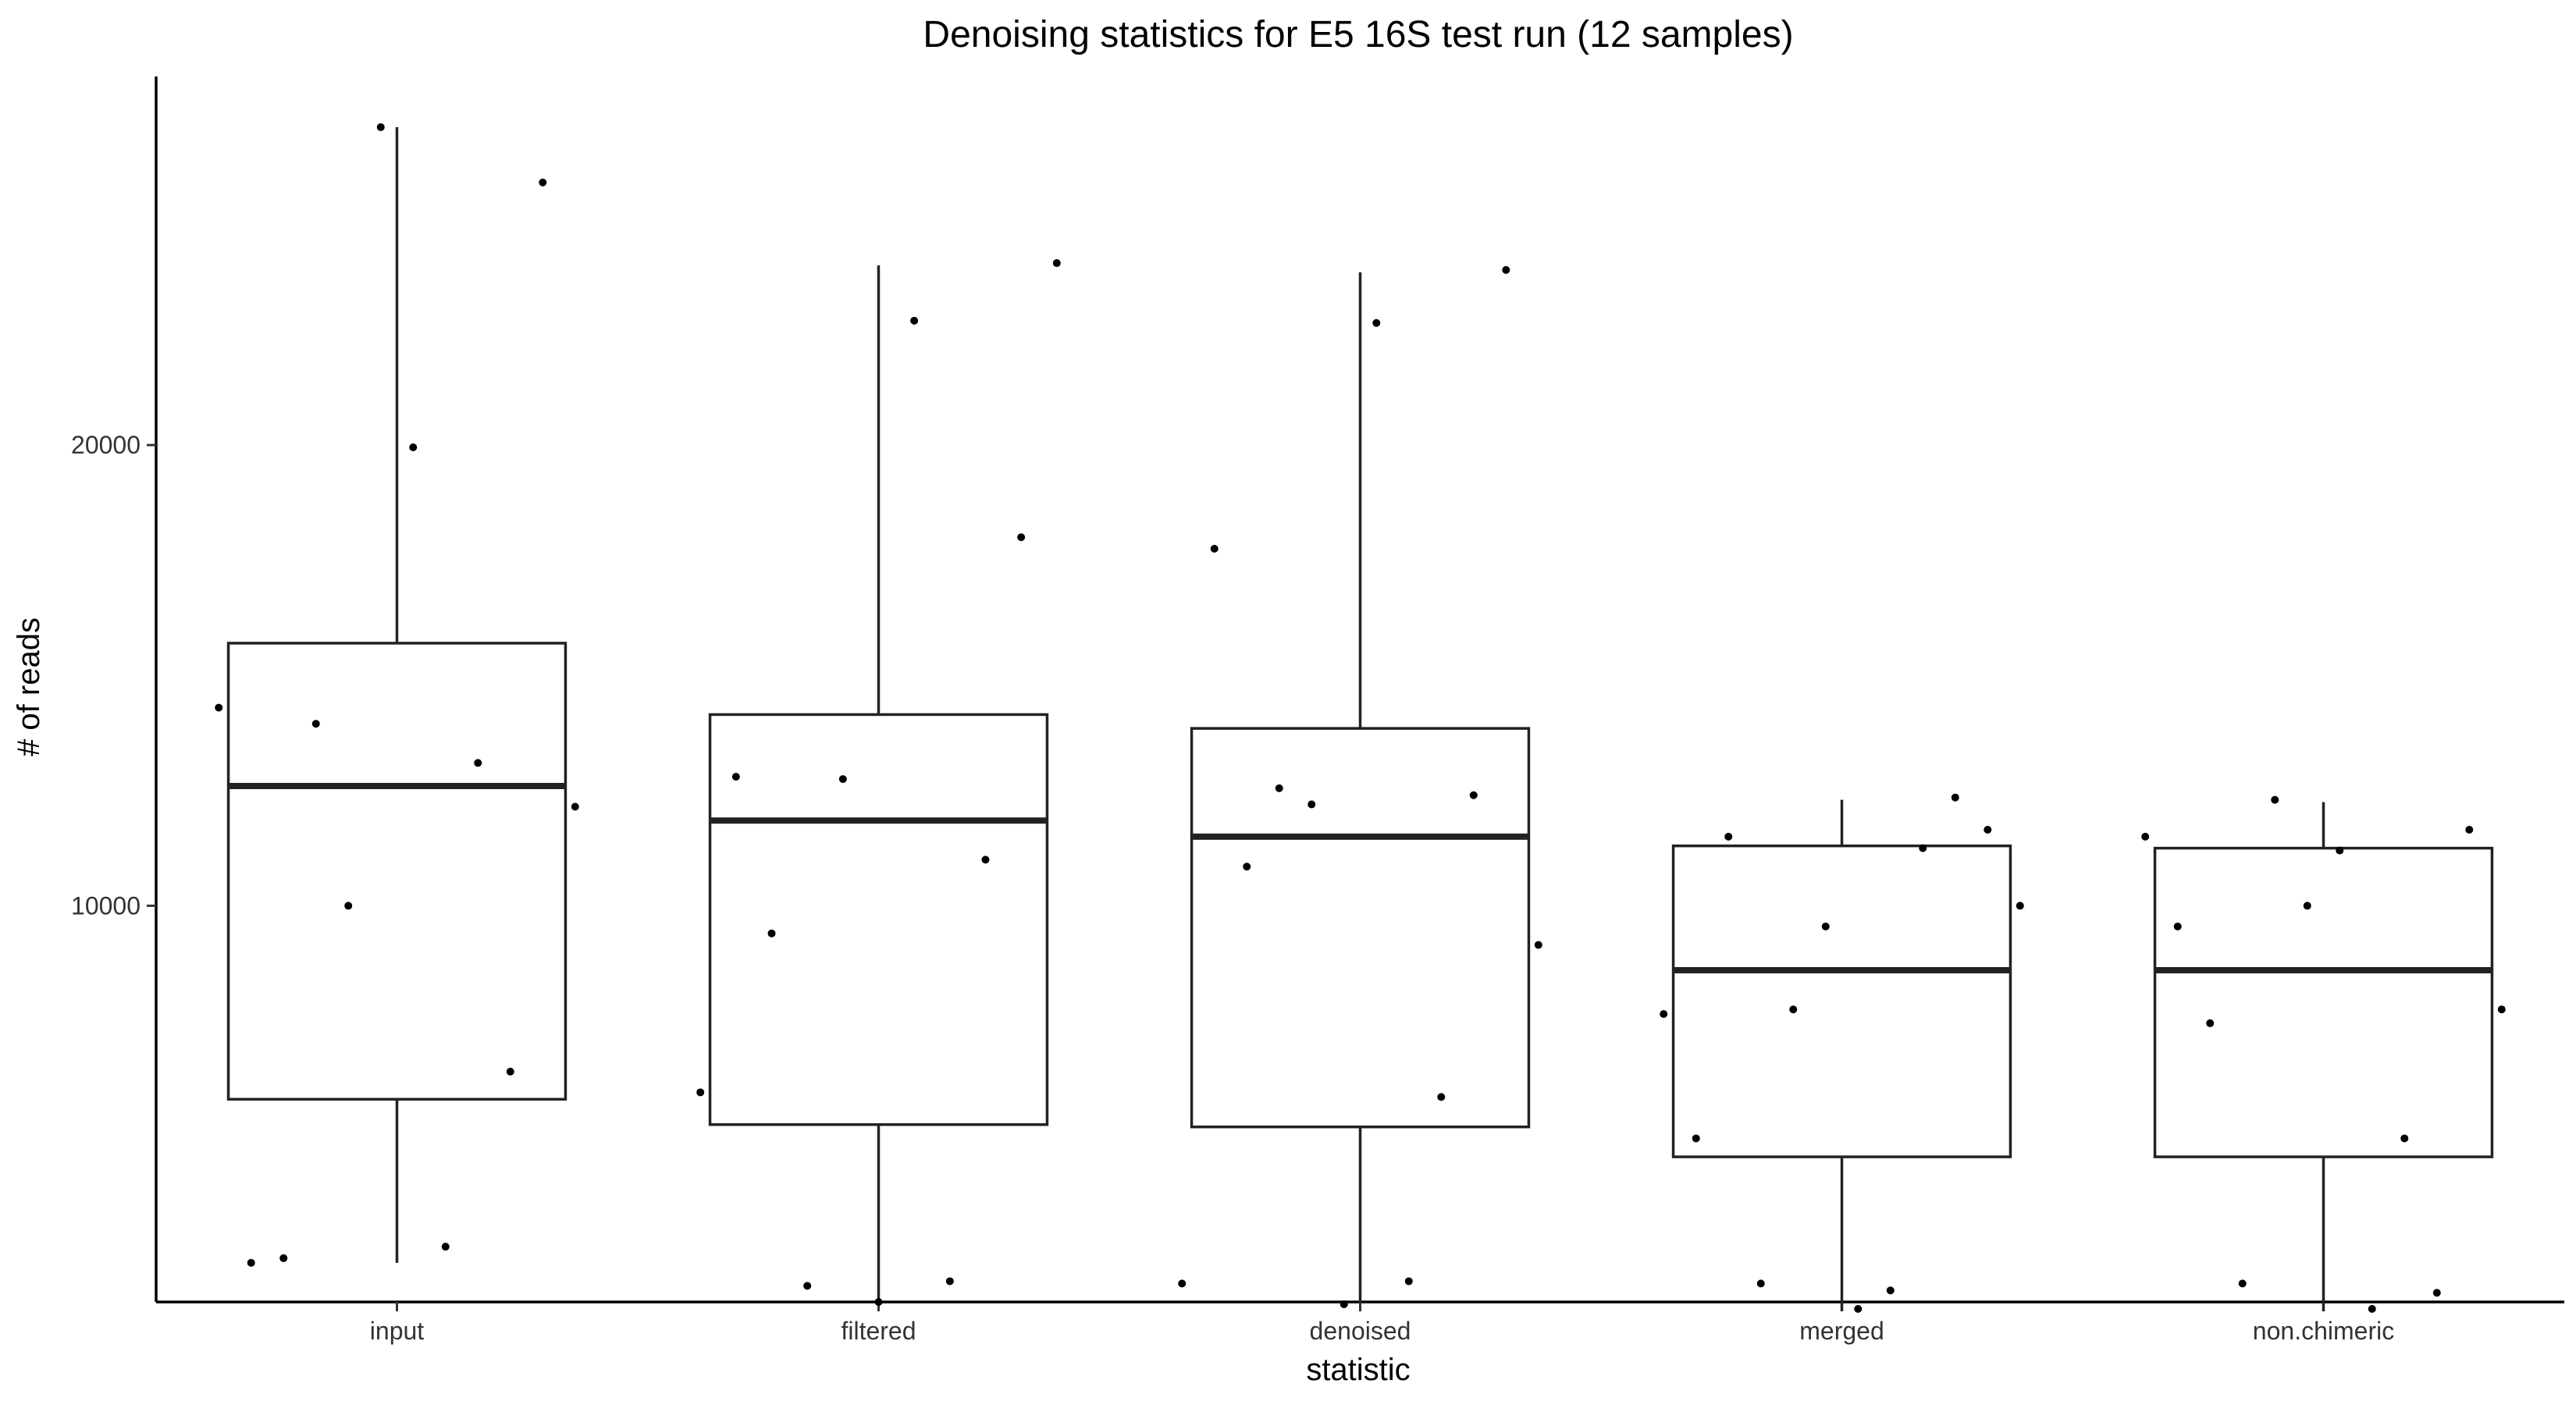 The height and width of the screenshot is (1405, 2576). What do you see at coordinates (1841, 1331) in the screenshot?
I see `x-tick-label: merged` at bounding box center [1841, 1331].